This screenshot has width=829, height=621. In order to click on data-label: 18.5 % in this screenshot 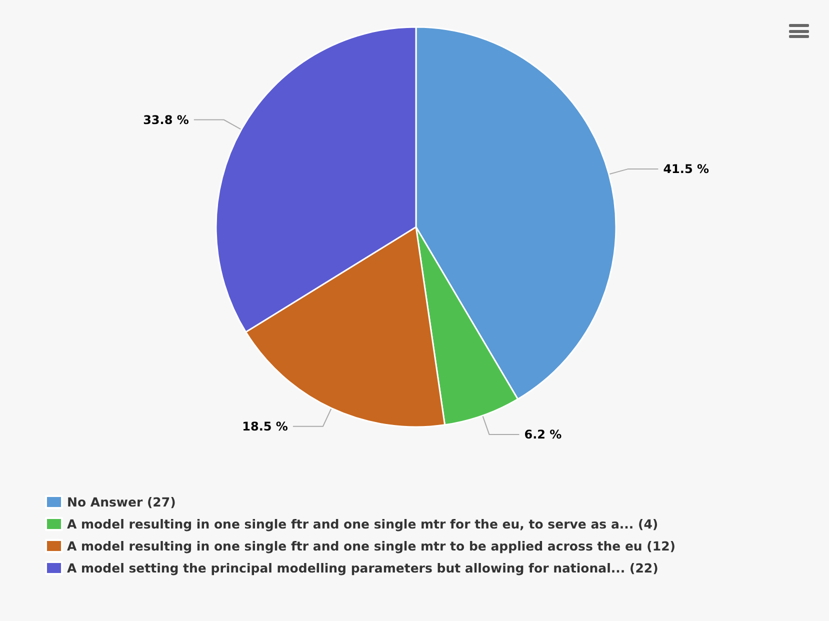, I will do `click(265, 426)`.